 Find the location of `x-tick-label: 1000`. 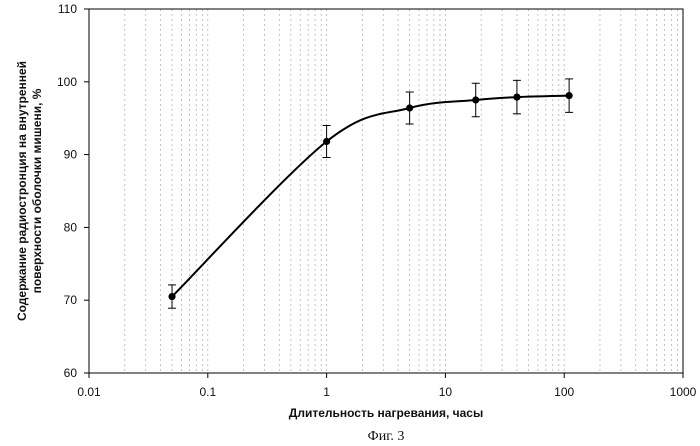

x-tick-label: 1000 is located at coordinates (683, 392).